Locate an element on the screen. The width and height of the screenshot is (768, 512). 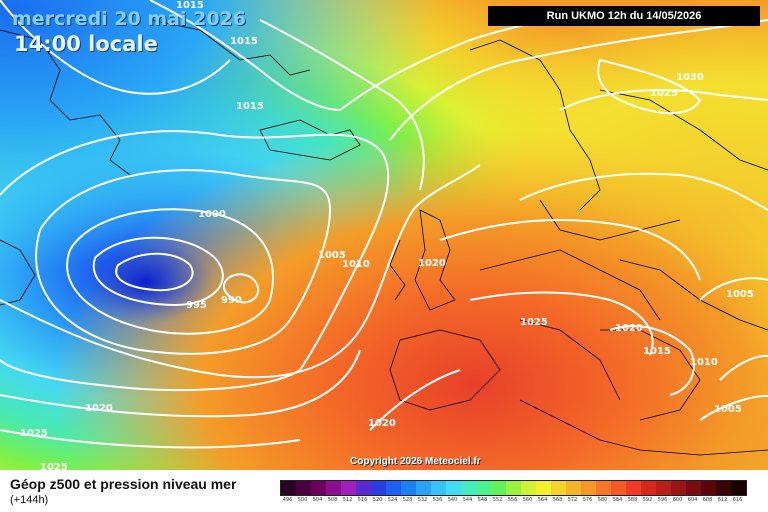
legend-tick-label: 504 is located at coordinates (317, 500).